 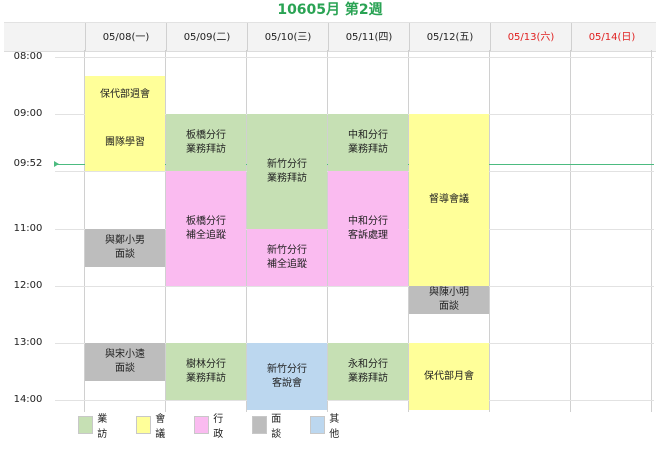 I want to click on event-block-meeting: 保代部月會, so click(x=449, y=376).